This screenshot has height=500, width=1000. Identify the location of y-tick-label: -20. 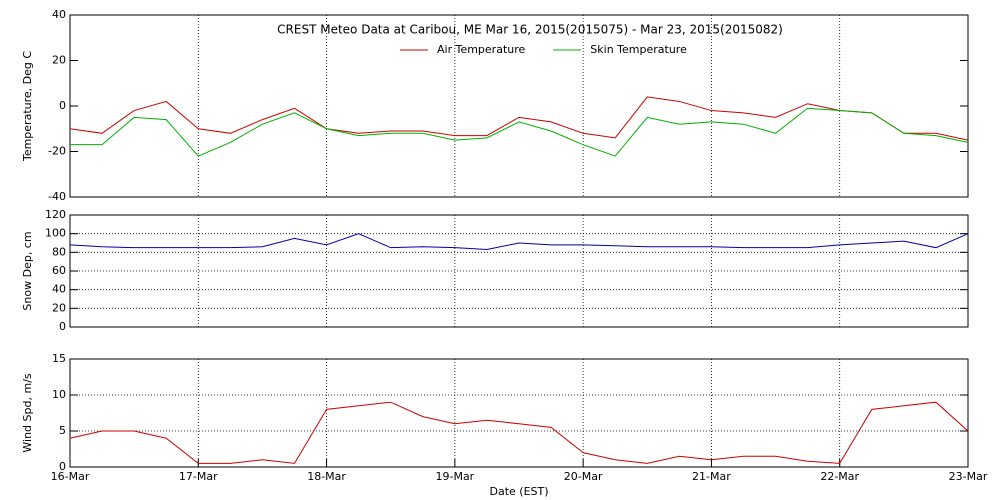
(57, 151).